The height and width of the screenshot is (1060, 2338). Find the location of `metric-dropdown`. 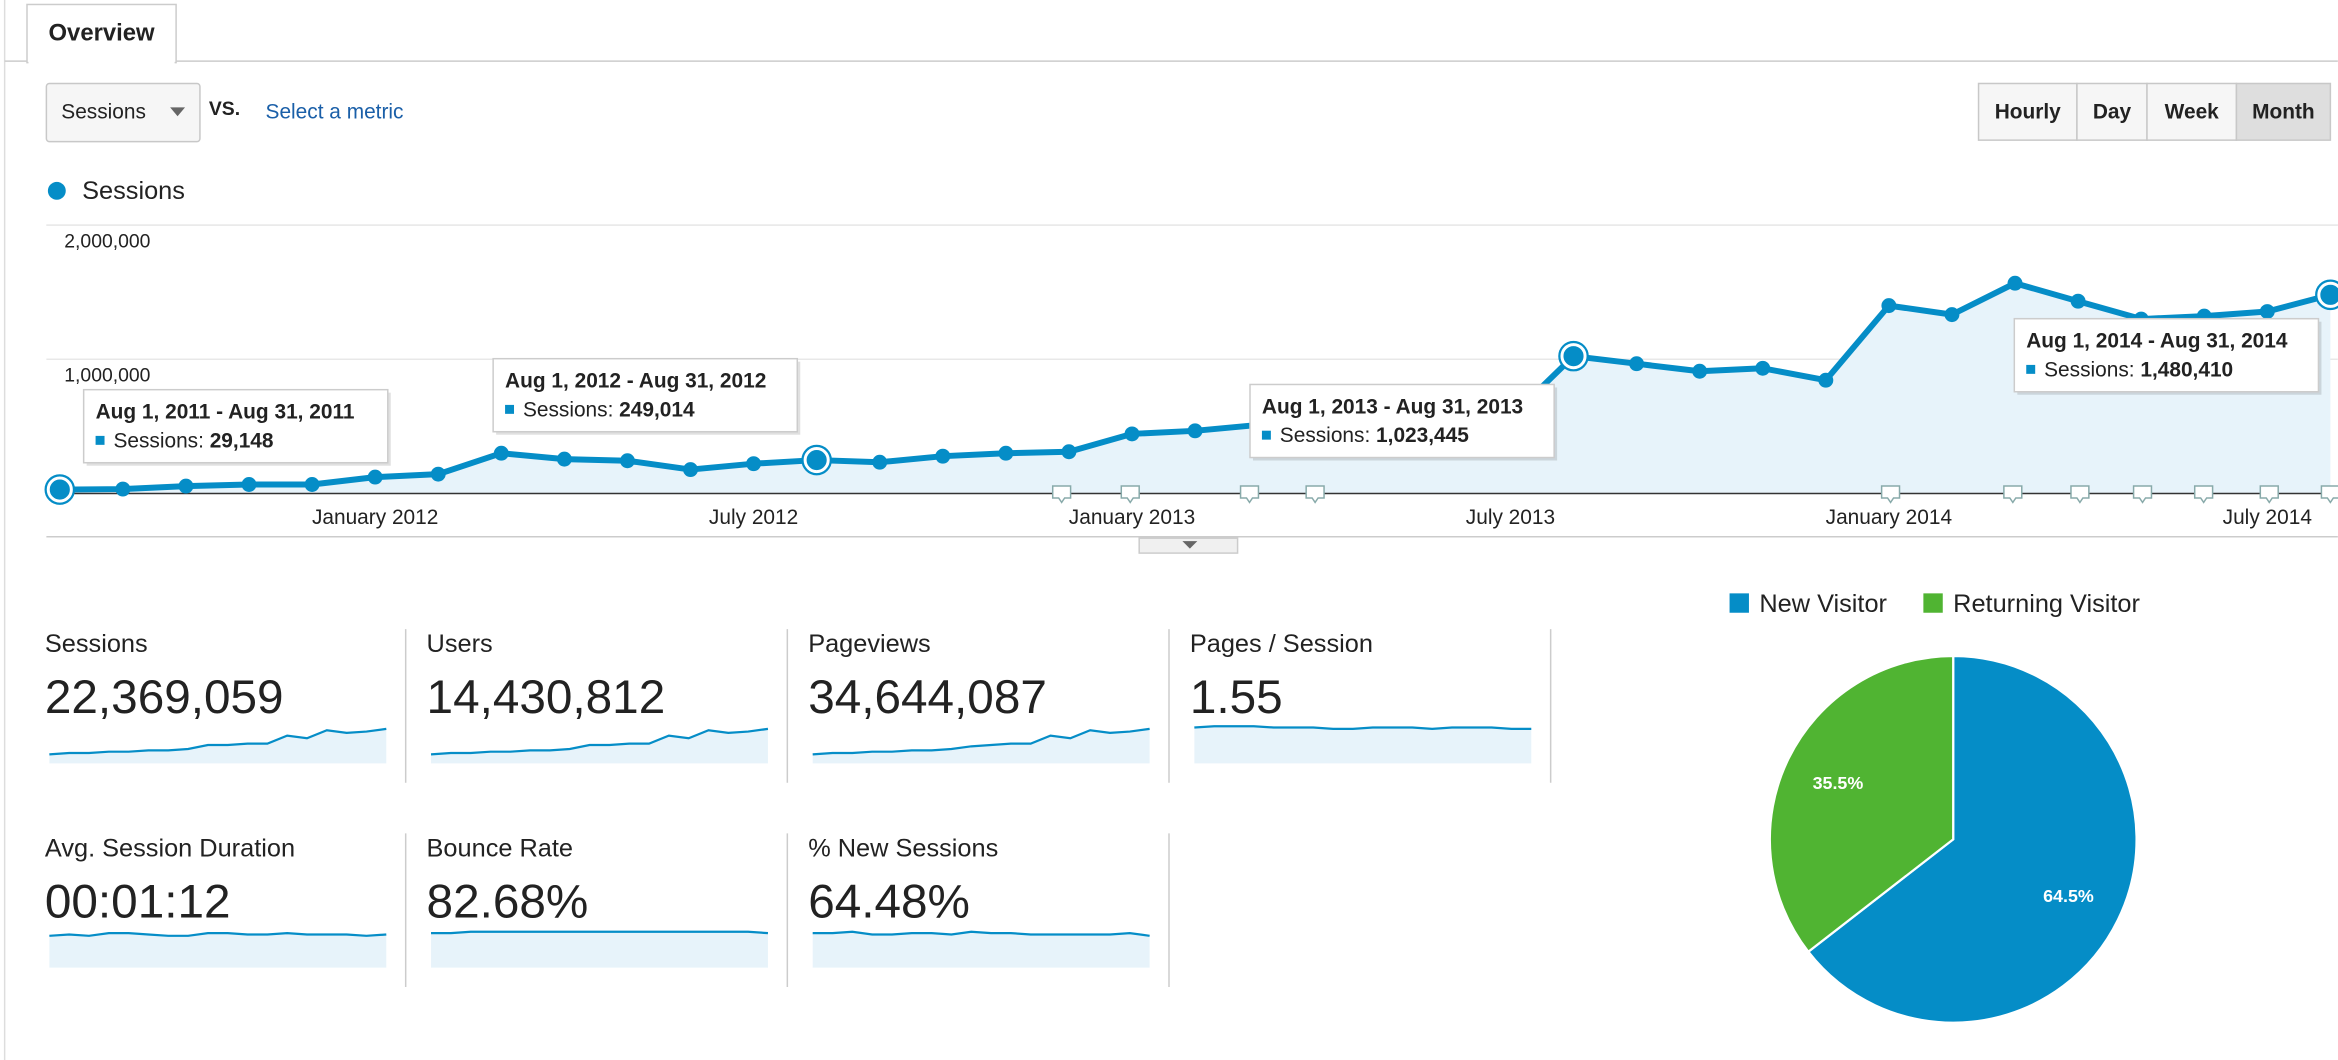

metric-dropdown is located at coordinates (123, 112).